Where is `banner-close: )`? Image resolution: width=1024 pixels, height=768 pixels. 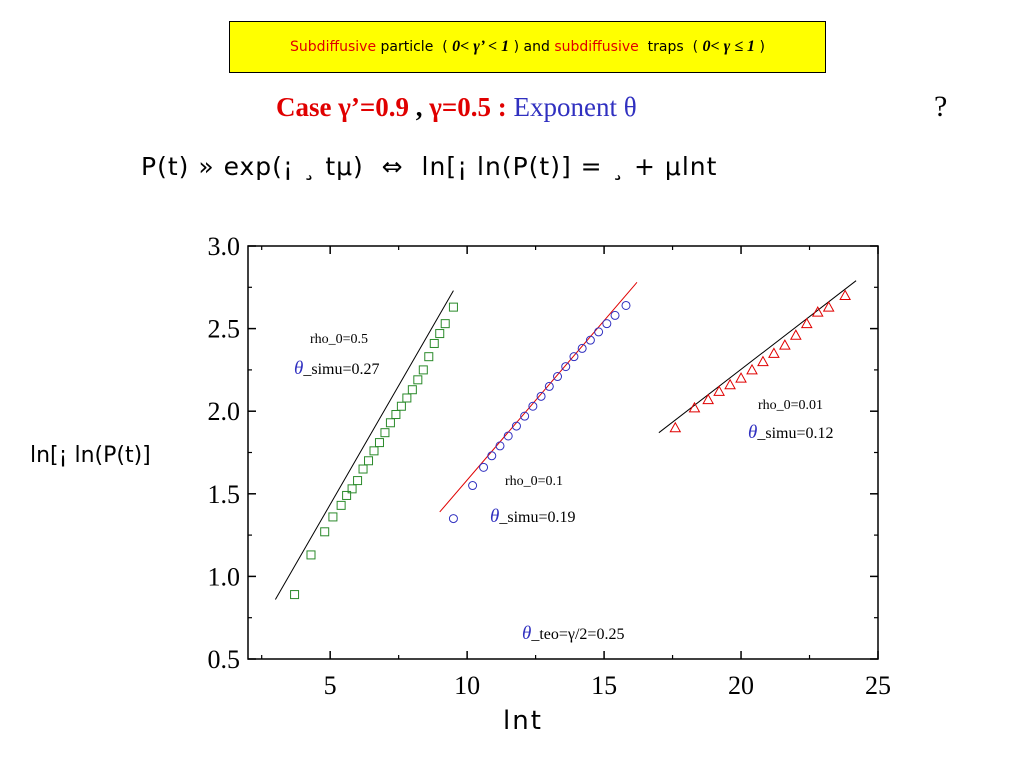
banner-close: ) is located at coordinates (760, 47).